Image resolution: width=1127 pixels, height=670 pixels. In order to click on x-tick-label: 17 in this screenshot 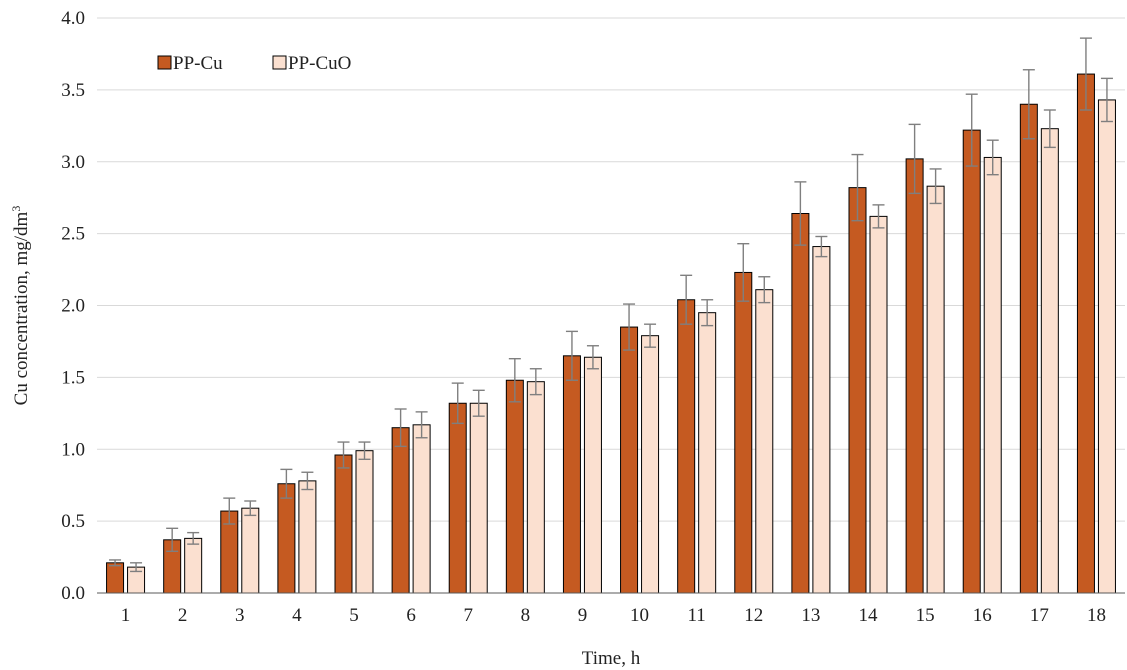, I will do `click(1039, 615)`.